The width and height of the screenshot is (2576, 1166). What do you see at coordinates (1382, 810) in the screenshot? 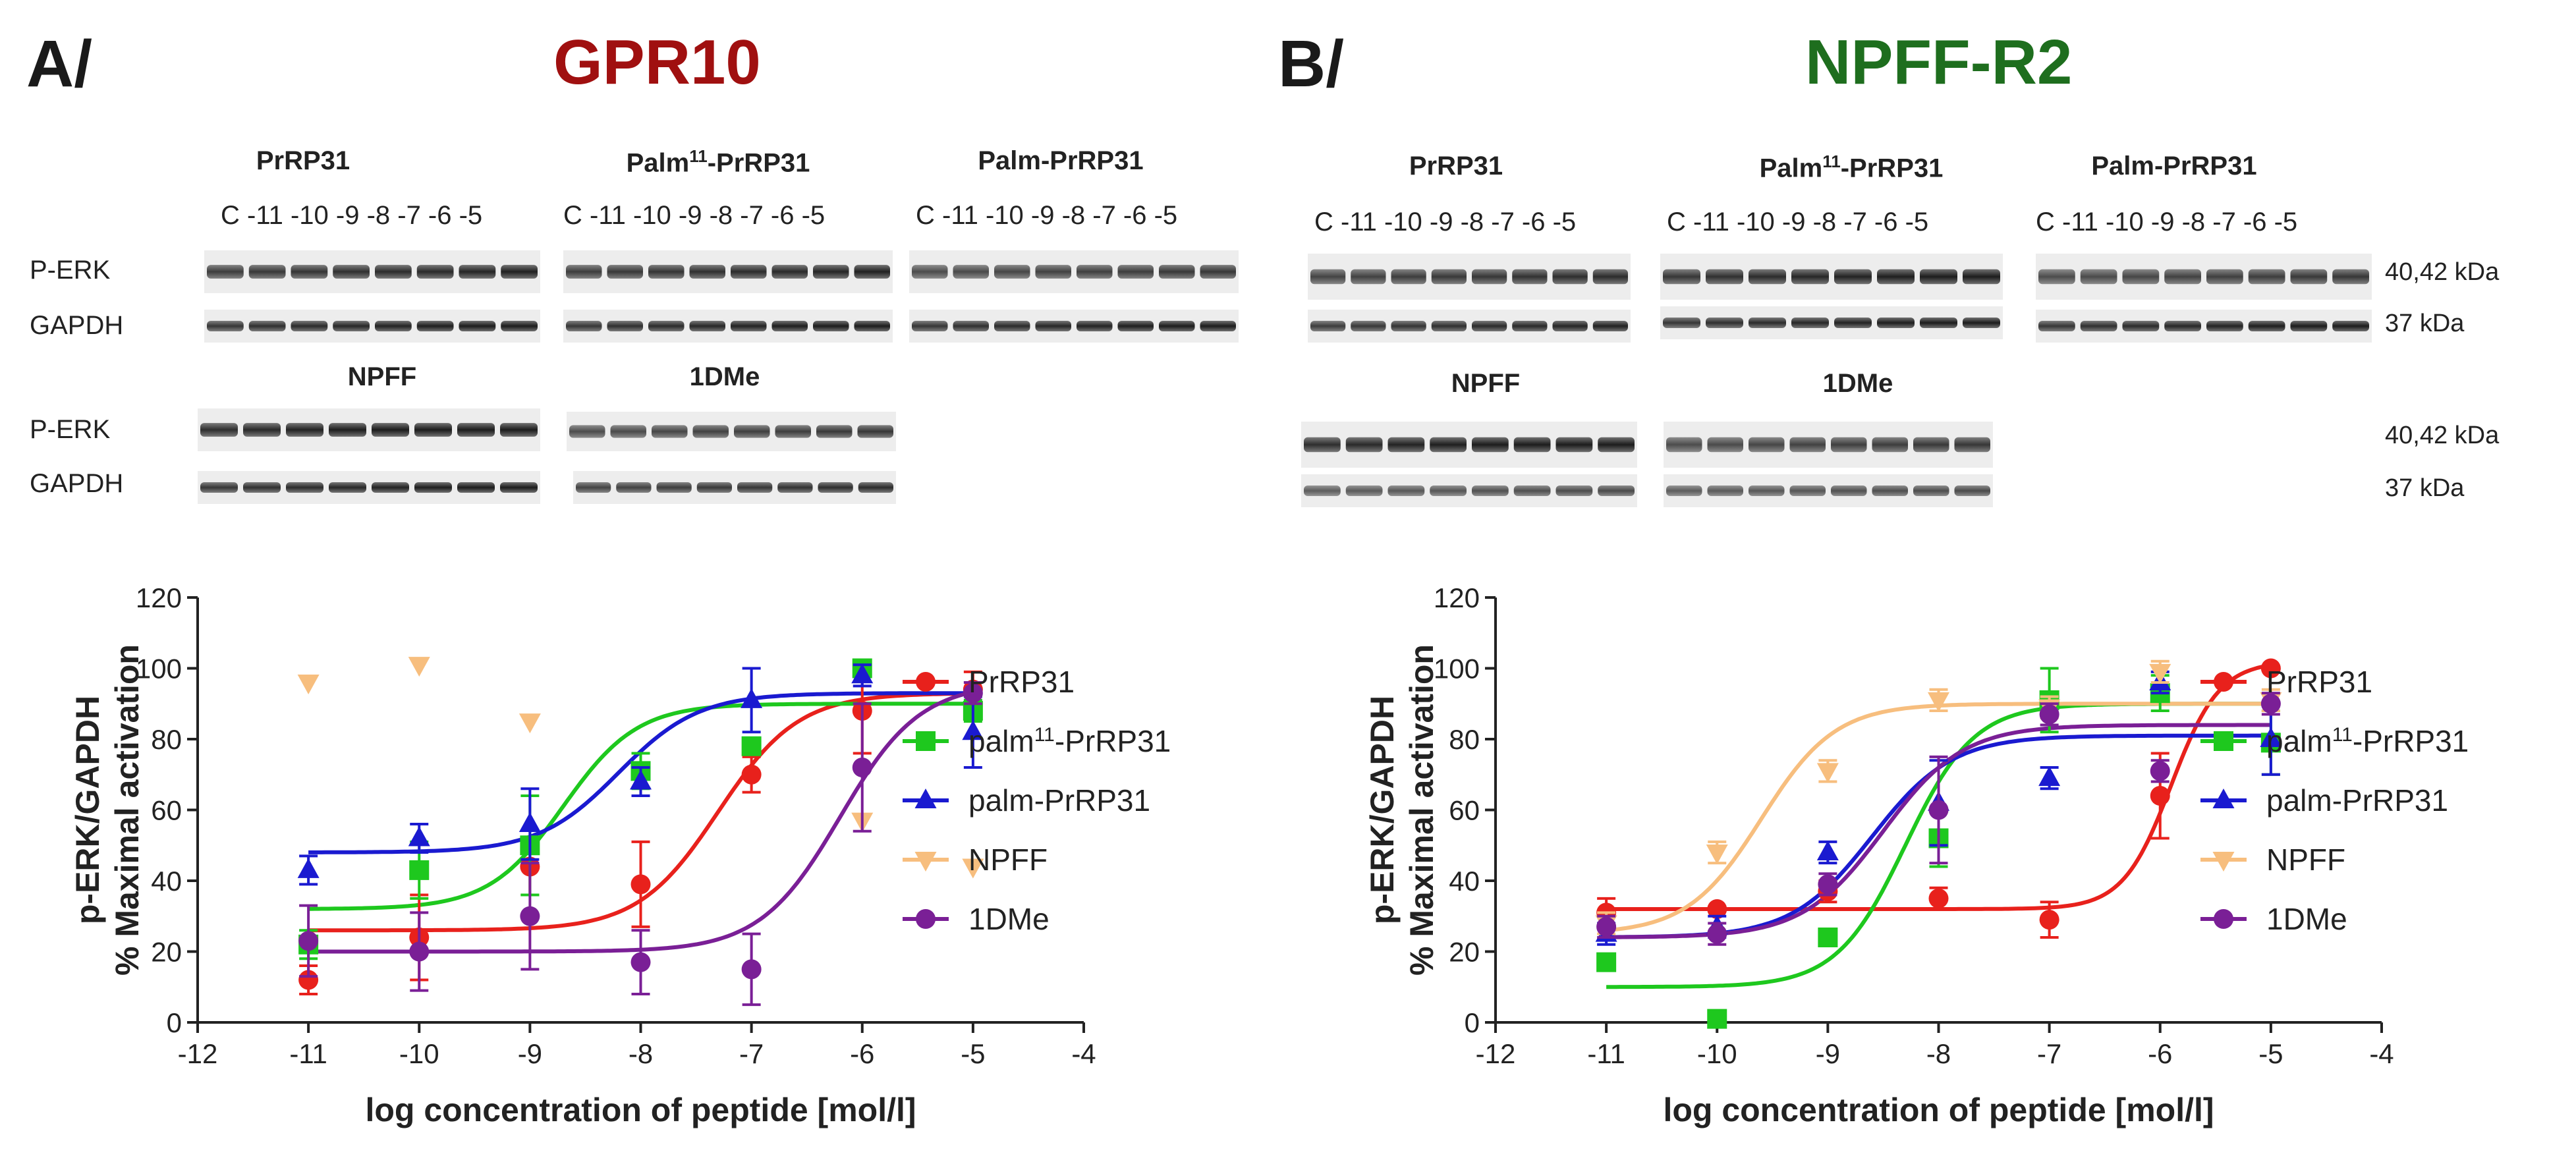
I see `y-axis-label: p-ERK/GAPDH` at bounding box center [1382, 810].